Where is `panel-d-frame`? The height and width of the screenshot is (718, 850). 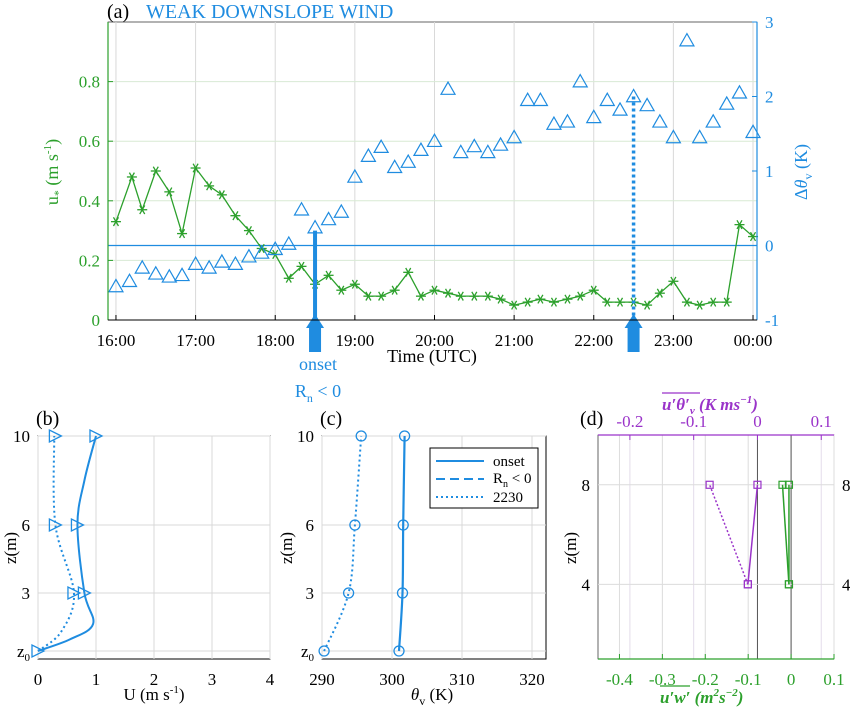
panel-d-frame is located at coordinates (716, 547).